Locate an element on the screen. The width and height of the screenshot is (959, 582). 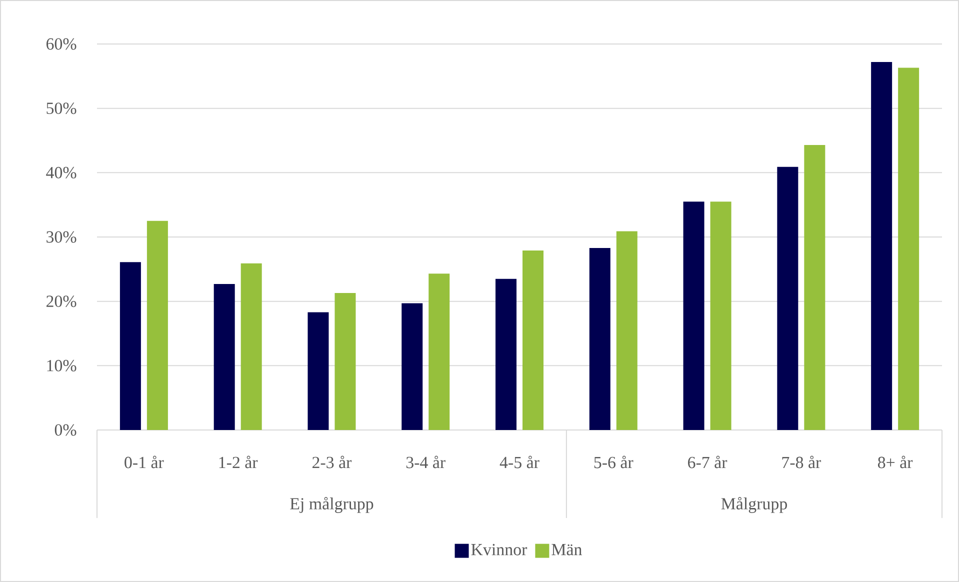
x-tick-label: 7-8 år is located at coordinates (801, 462).